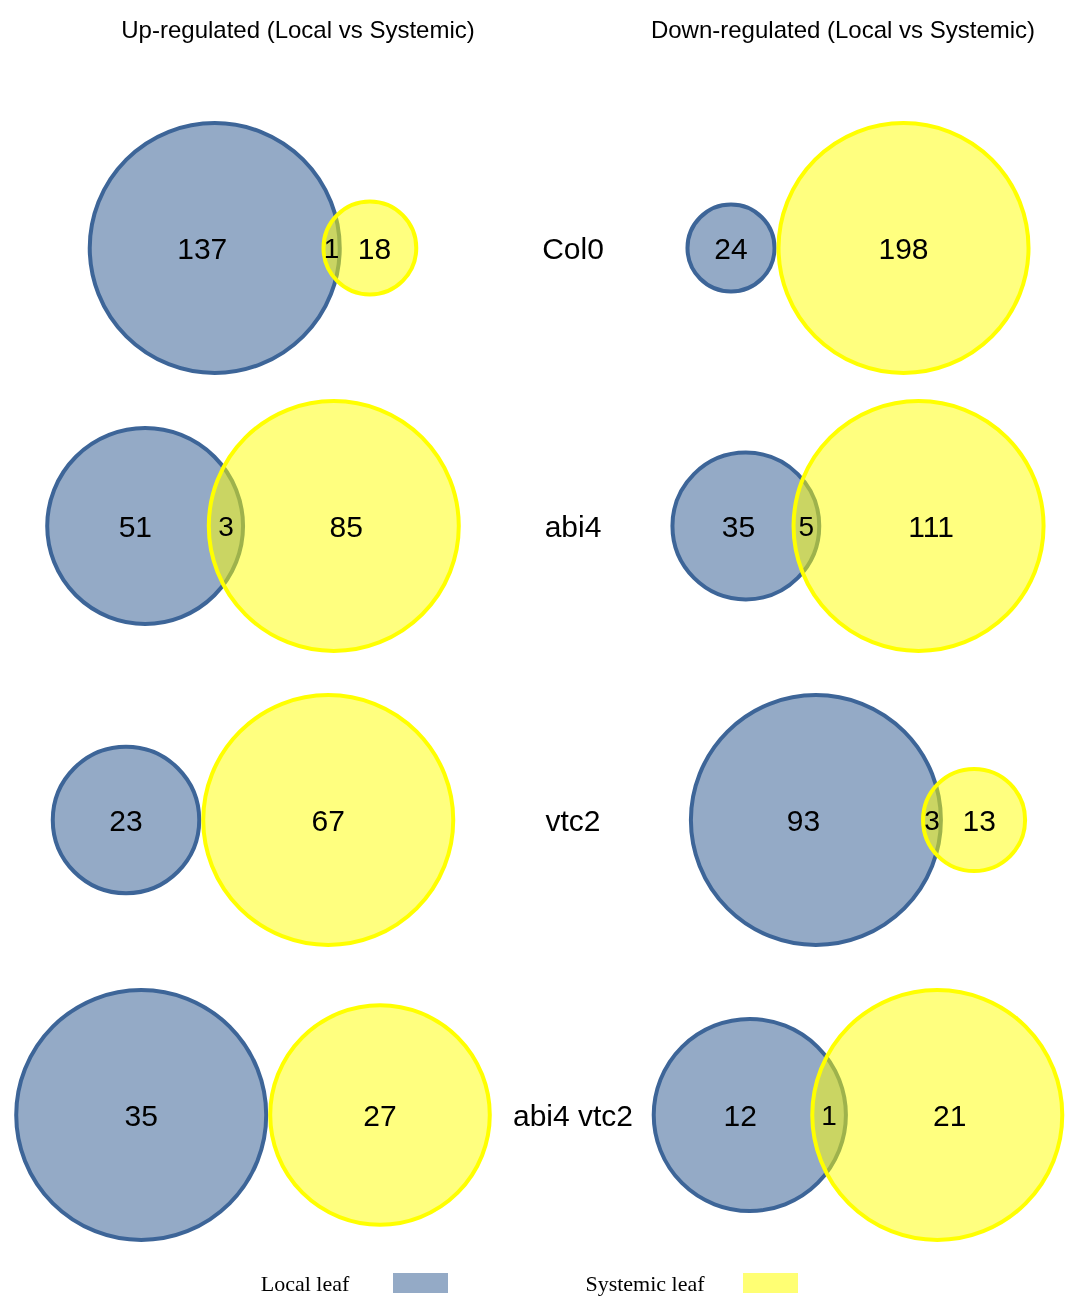 Image resolution: width=1074 pixels, height=1301 pixels. I want to click on category-label: abi4, so click(573, 526).